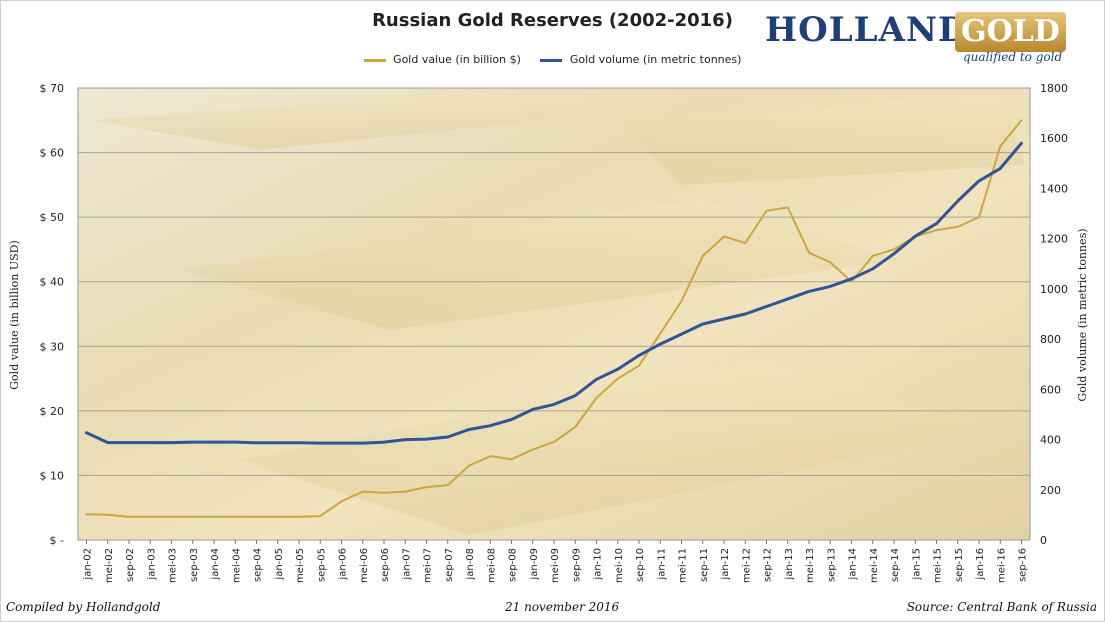  Describe the element at coordinates (655, 59) in the screenshot. I see `legend-label-gold-volume: Gold volume (in metric tonnes)` at that location.